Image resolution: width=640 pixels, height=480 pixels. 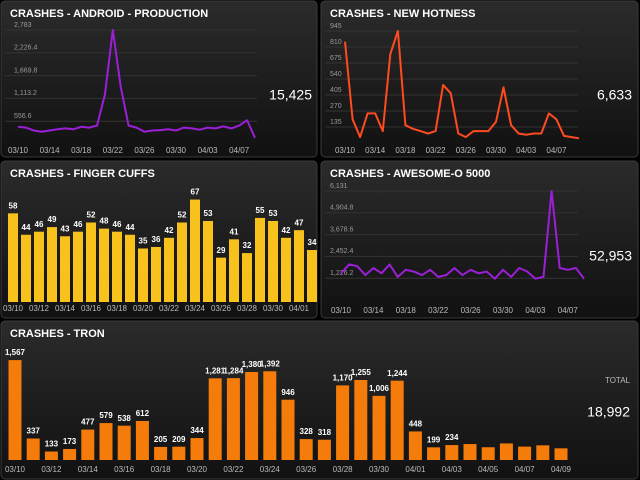 What do you see at coordinates (88, 422) in the screenshot?
I see `value-label: 477` at bounding box center [88, 422].